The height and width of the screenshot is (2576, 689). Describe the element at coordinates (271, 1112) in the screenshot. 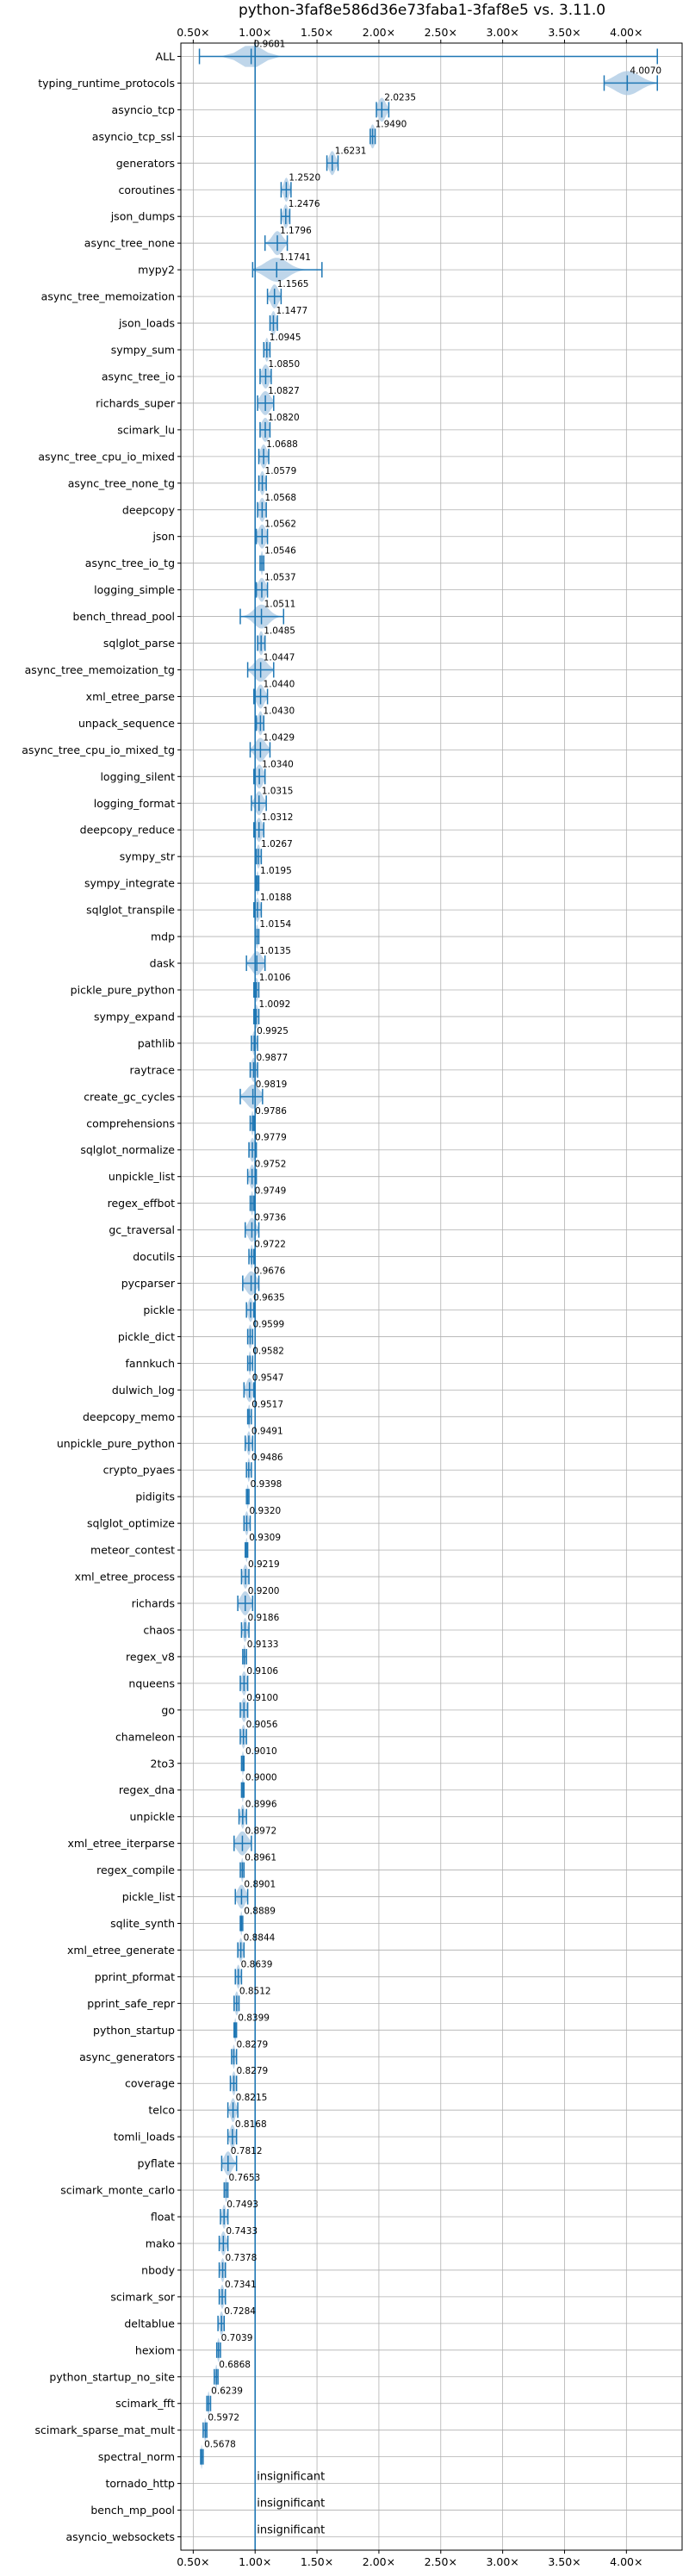

I see `median-value-label: 0.9786` at that location.